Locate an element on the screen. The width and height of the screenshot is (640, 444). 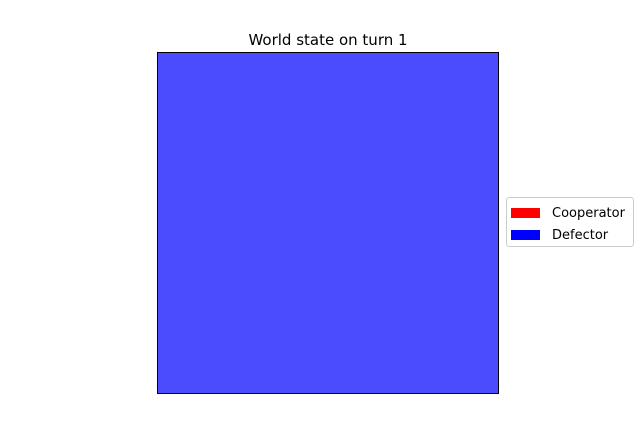
legend-entry-defector: Defector is located at coordinates (572, 235).